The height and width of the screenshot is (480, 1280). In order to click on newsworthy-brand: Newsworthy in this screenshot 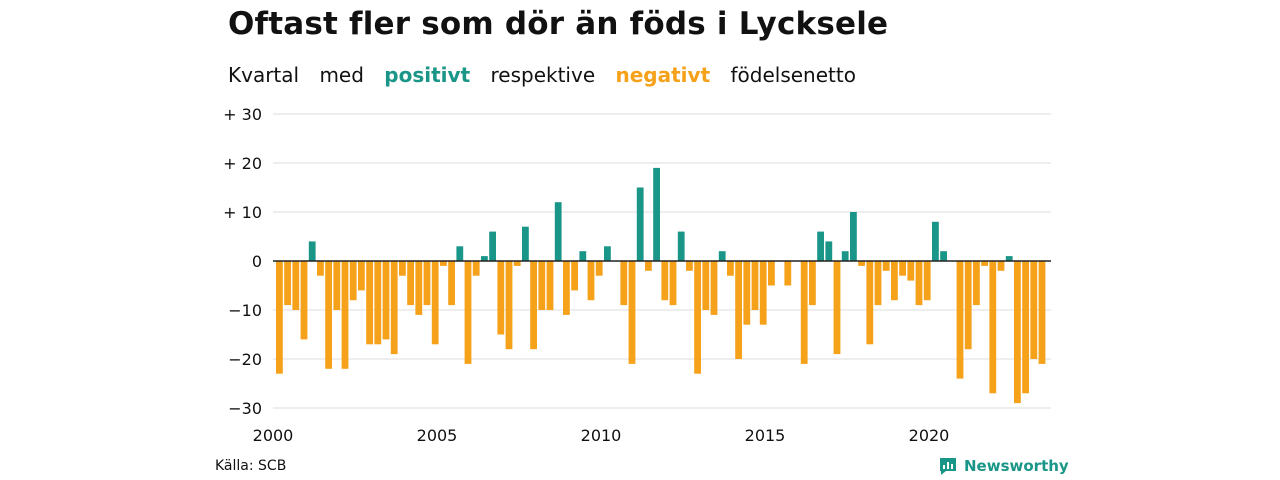, I will do `click(1003, 466)`.